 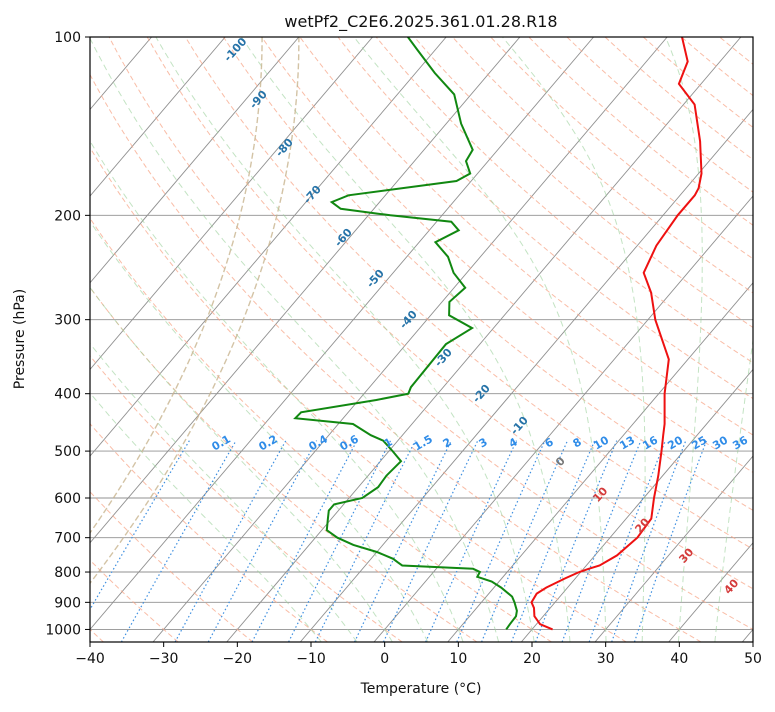 What do you see at coordinates (67, 539) in the screenshot?
I see `y-tick-label: 700` at bounding box center [67, 539].